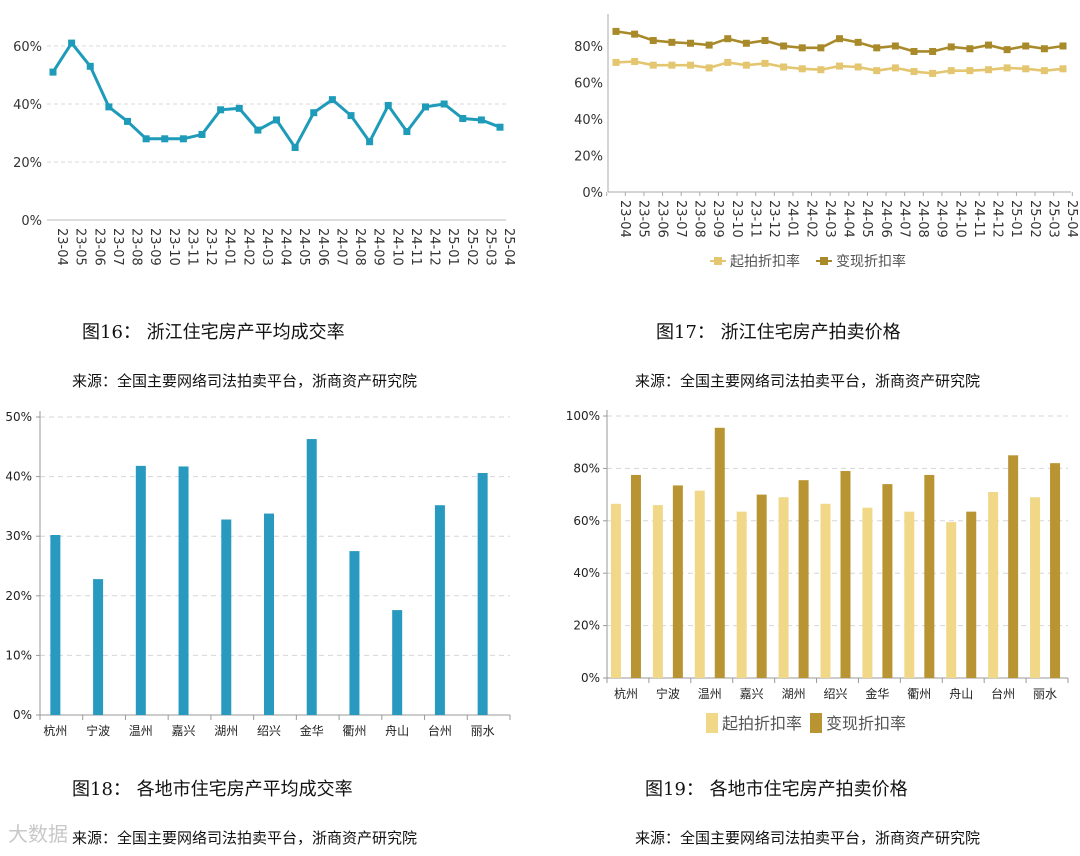  What do you see at coordinates (245, 838) in the screenshot?
I see `figure-18-source: 来源：全国主要网络司法拍卖平台，浙商资产研究院` at bounding box center [245, 838].